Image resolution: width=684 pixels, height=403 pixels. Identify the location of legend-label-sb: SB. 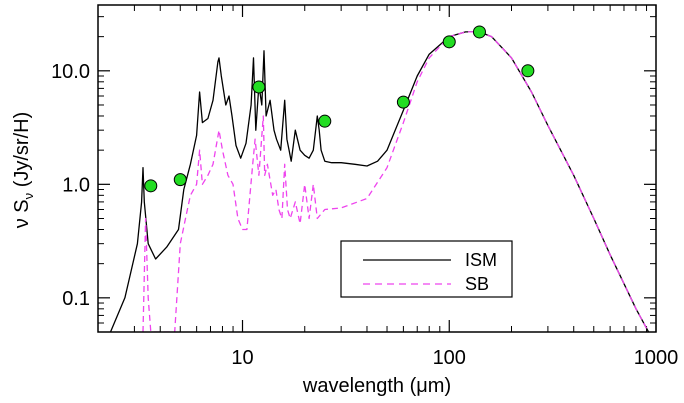
(477, 284).